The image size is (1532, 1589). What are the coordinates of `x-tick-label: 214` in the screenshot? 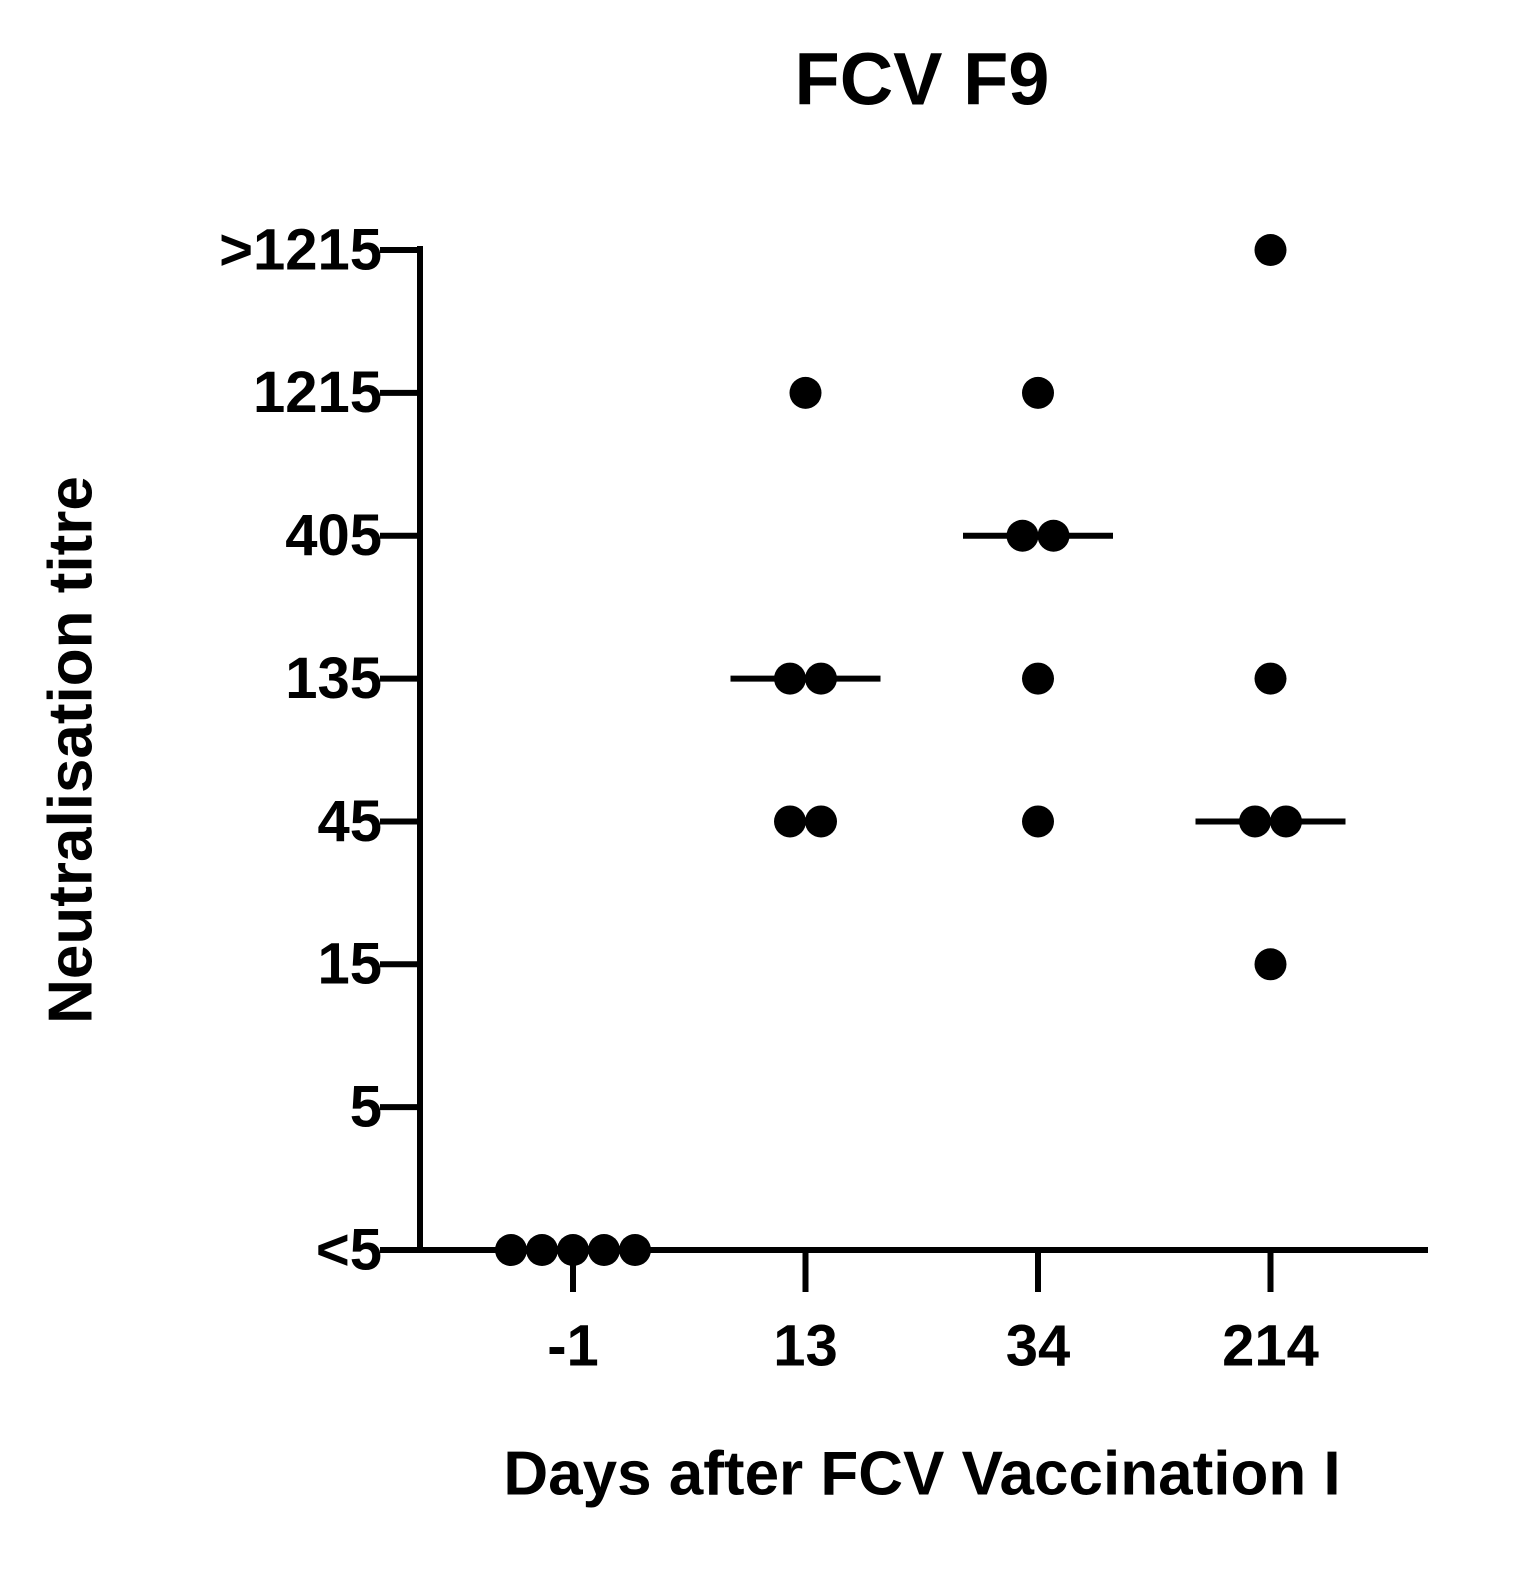 It's located at (1270, 1345).